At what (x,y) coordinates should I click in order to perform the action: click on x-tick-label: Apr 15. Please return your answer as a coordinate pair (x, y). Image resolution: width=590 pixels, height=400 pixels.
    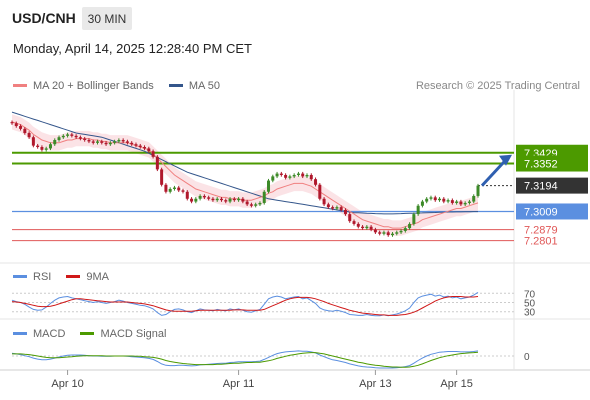
    Looking at the image, I should click on (456, 384).